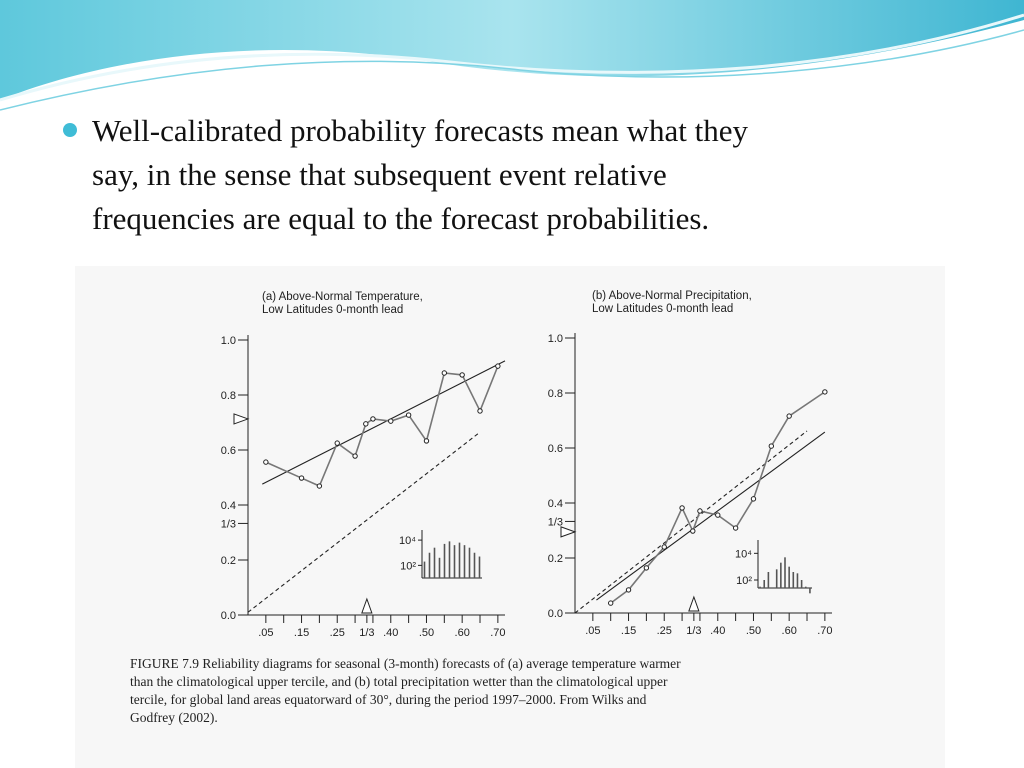 Image resolution: width=1024 pixels, height=768 pixels. What do you see at coordinates (174, 717) in the screenshot?
I see `caption: Godfrey (2002).` at bounding box center [174, 717].